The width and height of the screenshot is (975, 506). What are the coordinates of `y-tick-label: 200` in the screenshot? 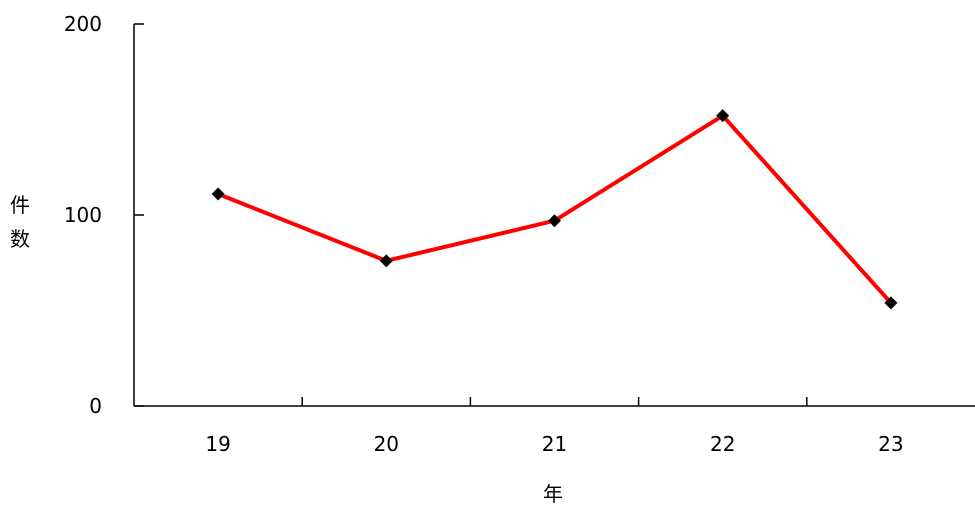 It's located at (83, 24).